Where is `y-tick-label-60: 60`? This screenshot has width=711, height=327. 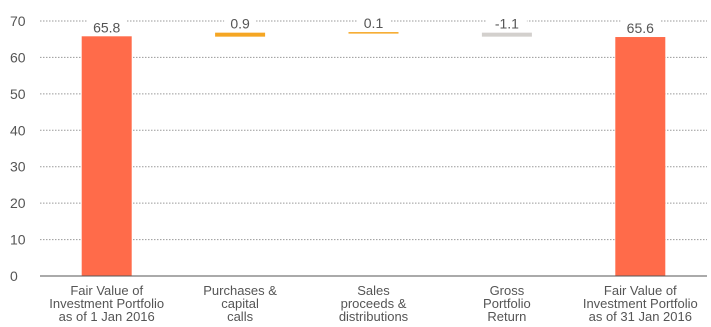
y-tick-label-60: 60 is located at coordinates (18, 57).